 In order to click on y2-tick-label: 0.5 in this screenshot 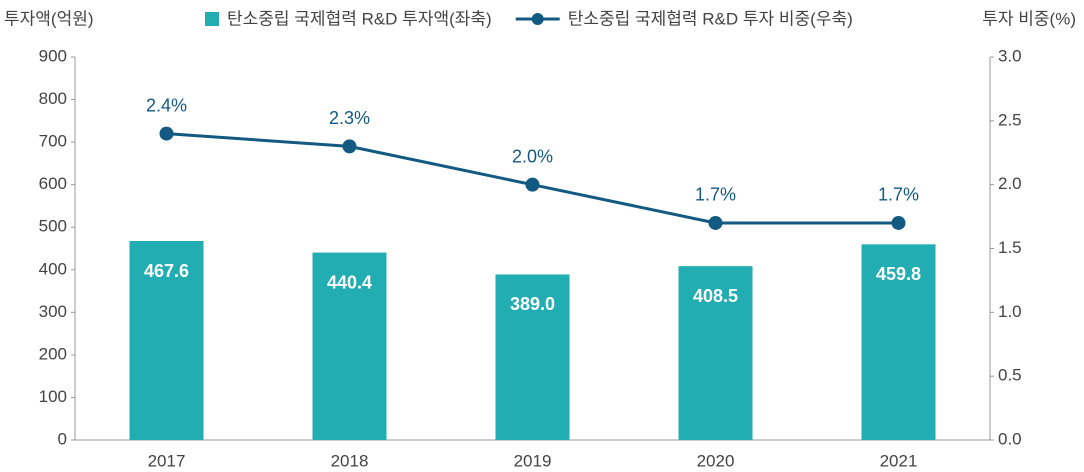, I will do `click(1010, 375)`.